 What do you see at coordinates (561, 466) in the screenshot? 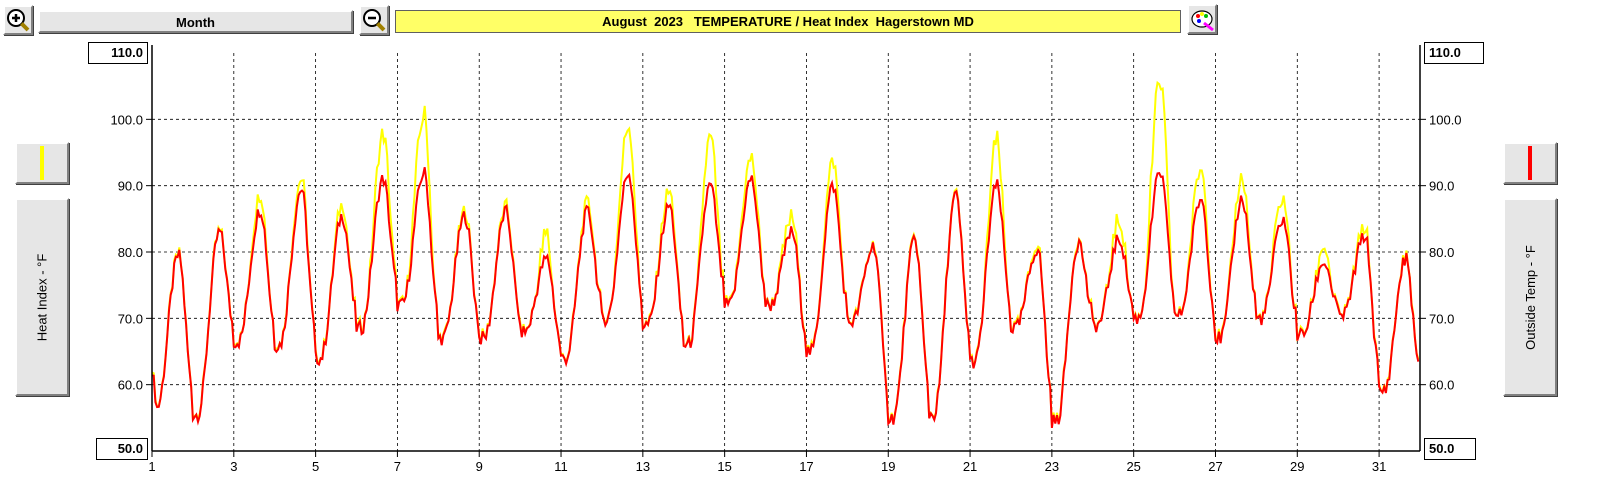
I see `x-tick-label: 11` at bounding box center [561, 466].